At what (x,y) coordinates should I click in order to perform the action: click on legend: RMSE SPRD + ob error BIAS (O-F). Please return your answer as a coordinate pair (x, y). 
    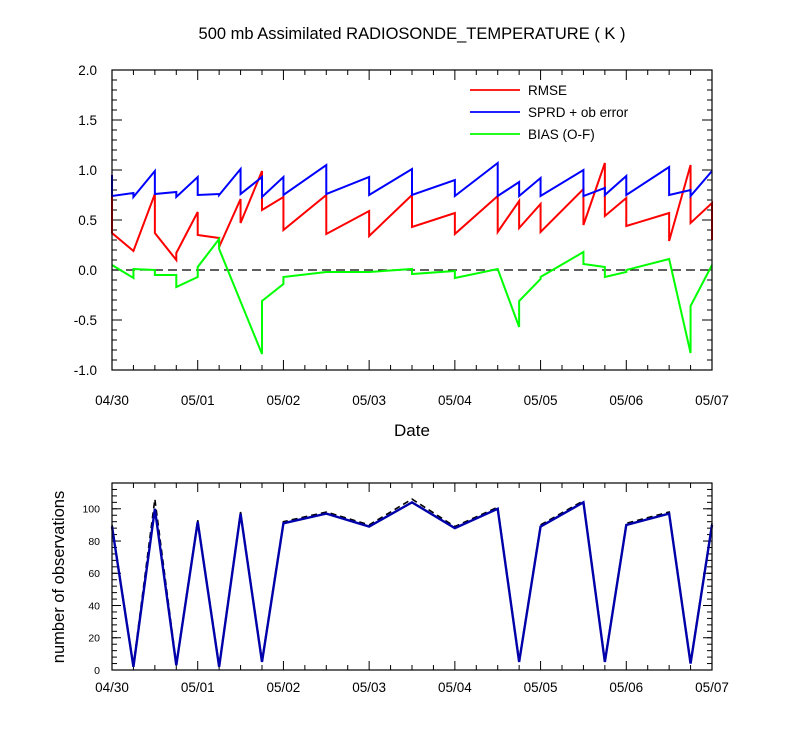
    Looking at the image, I should click on (549, 112).